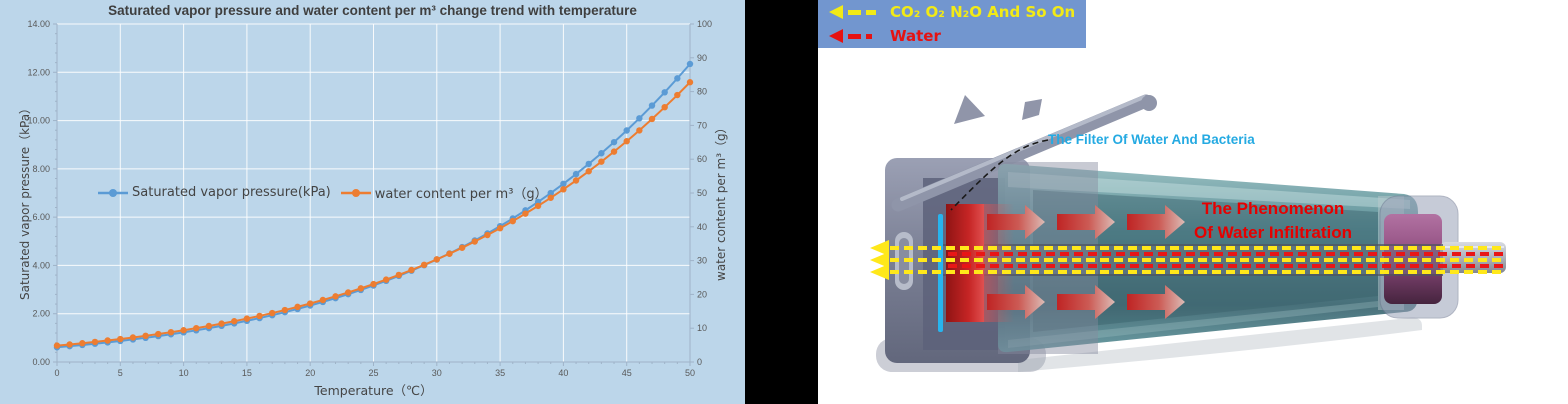 This screenshot has width=1568, height=404. Describe the element at coordinates (373, 373) in the screenshot. I see `svg-text: 25` at that location.